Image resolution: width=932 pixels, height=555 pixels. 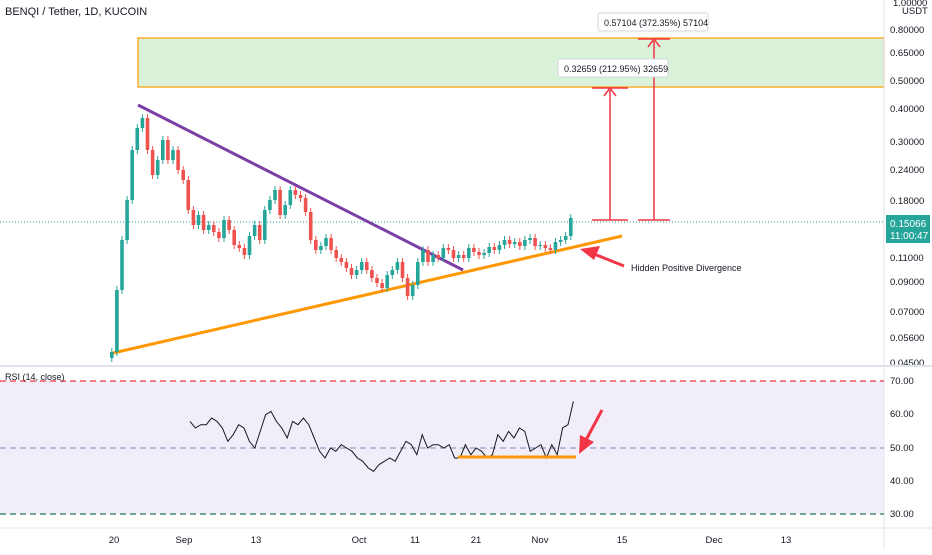 I want to click on date-tick-label: 11, so click(x=415, y=540).